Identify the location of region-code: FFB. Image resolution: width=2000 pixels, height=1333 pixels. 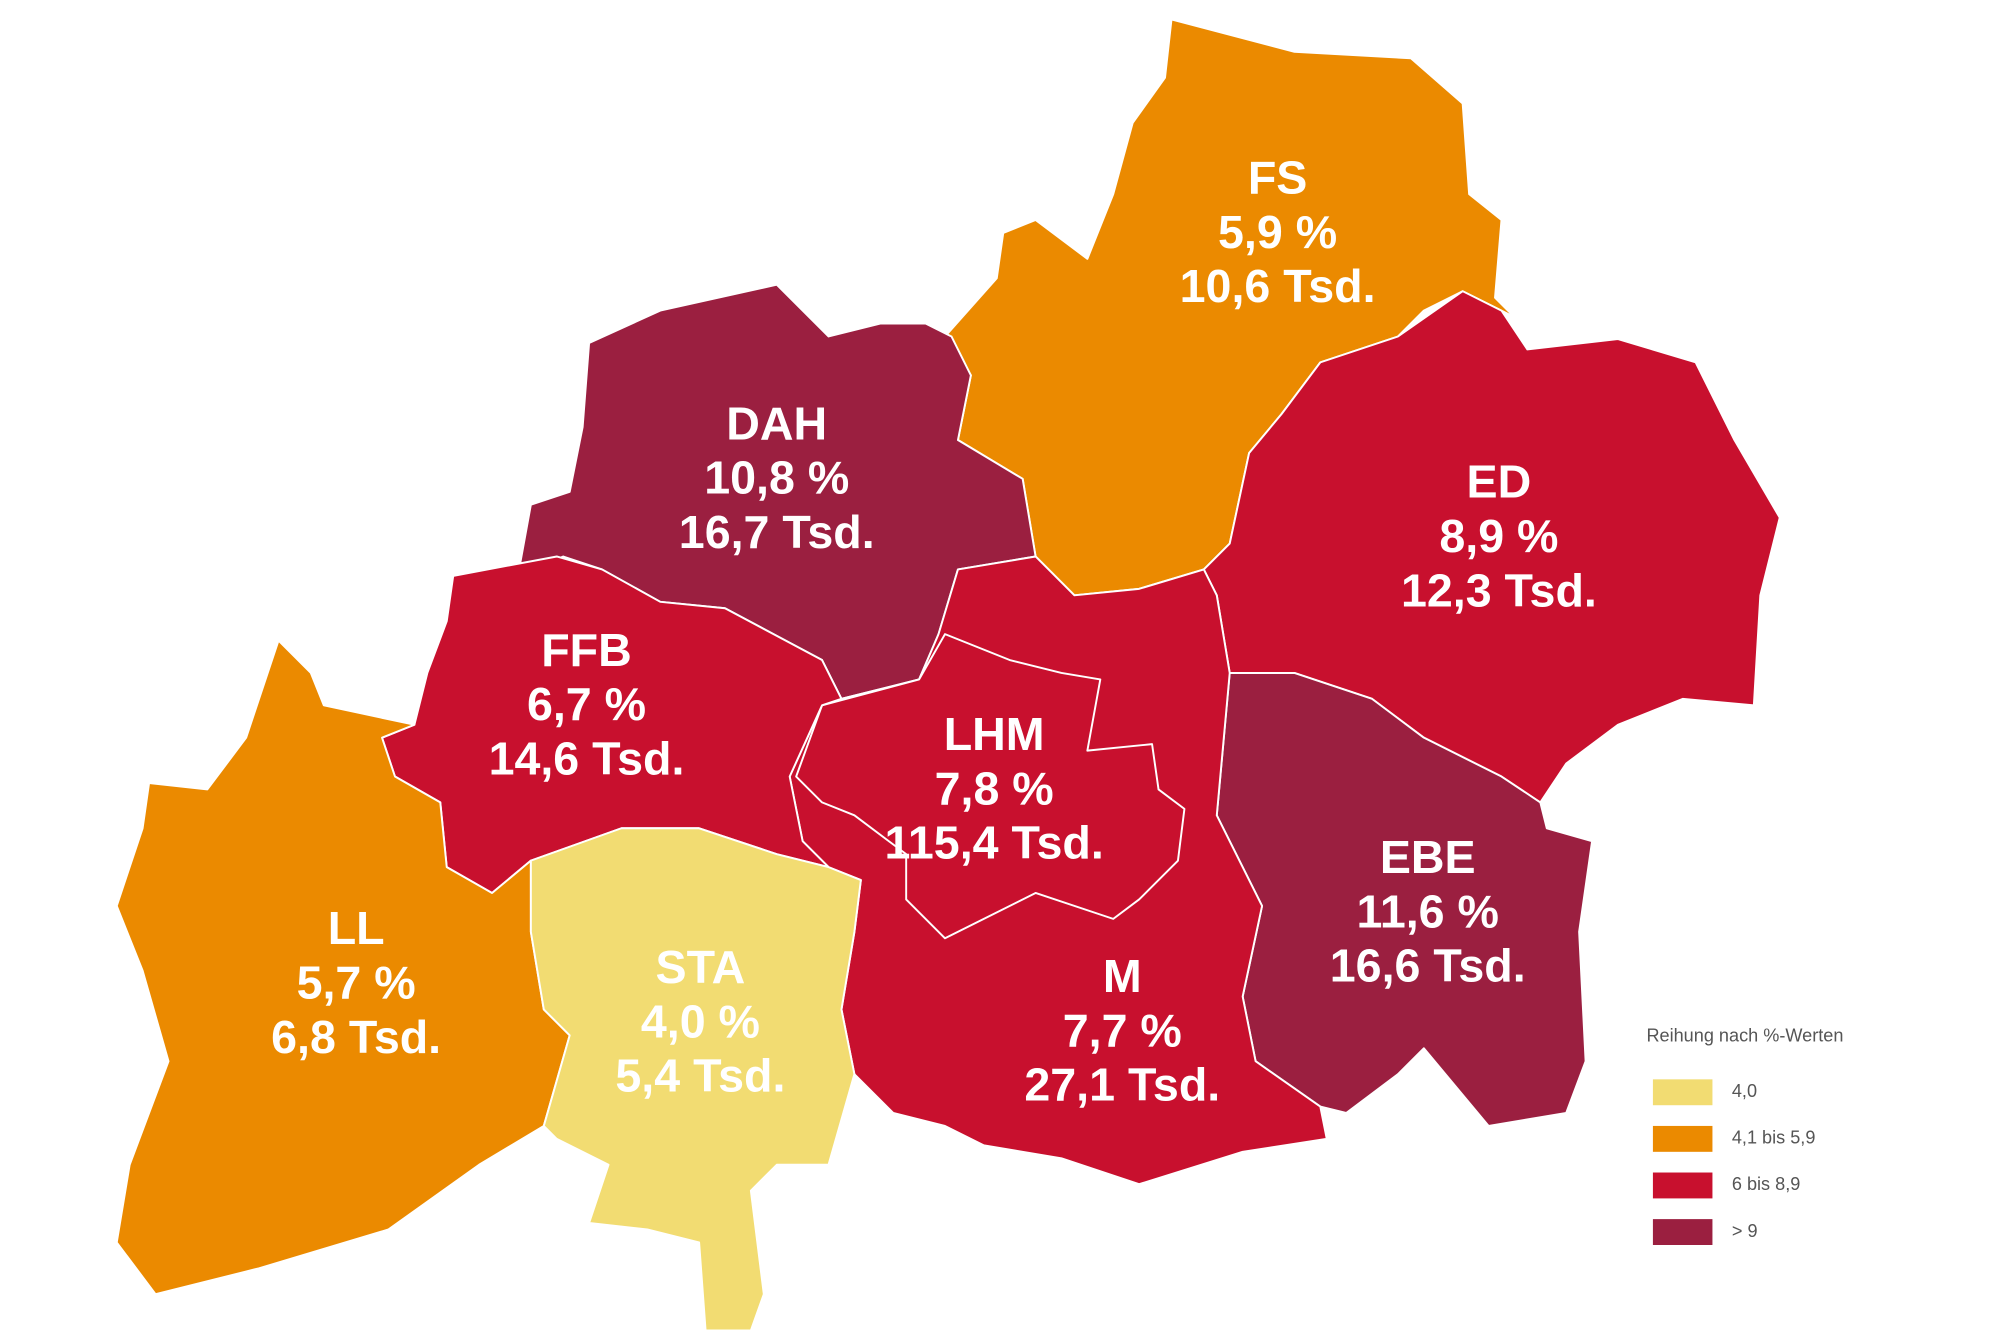
(586, 650).